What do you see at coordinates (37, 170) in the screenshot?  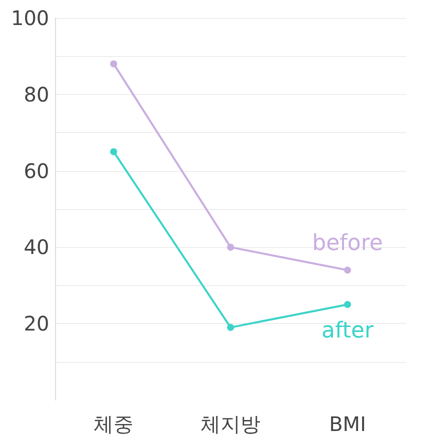 I see `y-tick-label: 60` at bounding box center [37, 170].